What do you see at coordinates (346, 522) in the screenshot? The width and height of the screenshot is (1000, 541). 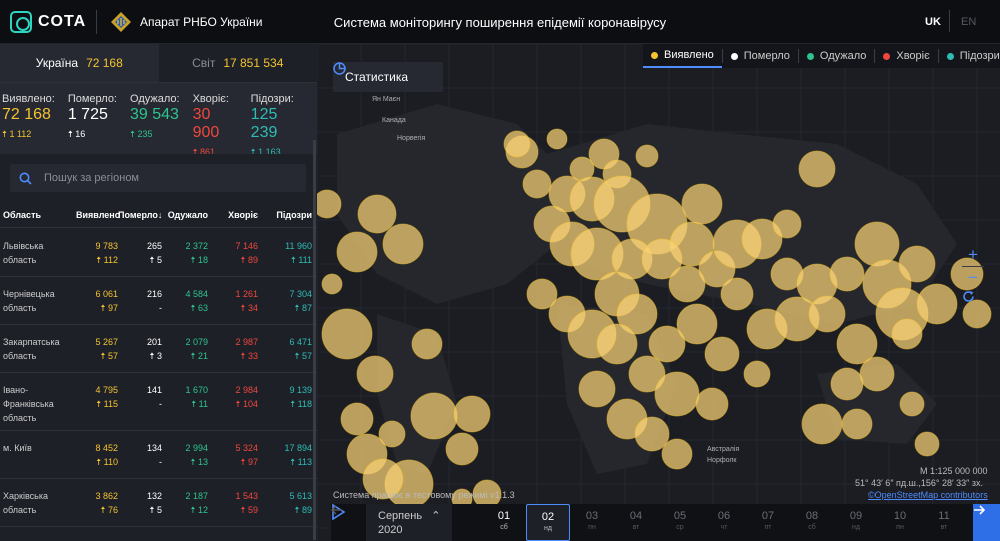 I see `play-button` at bounding box center [346, 522].